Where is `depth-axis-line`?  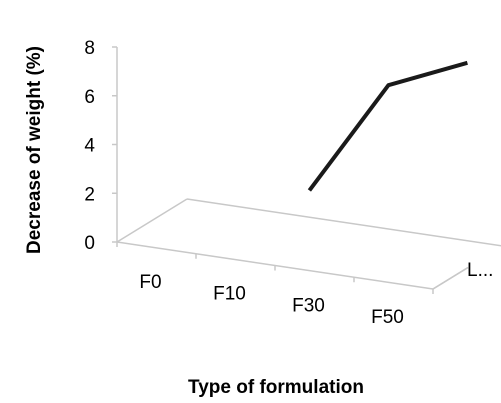
depth-axis-line is located at coordinates (450, 278).